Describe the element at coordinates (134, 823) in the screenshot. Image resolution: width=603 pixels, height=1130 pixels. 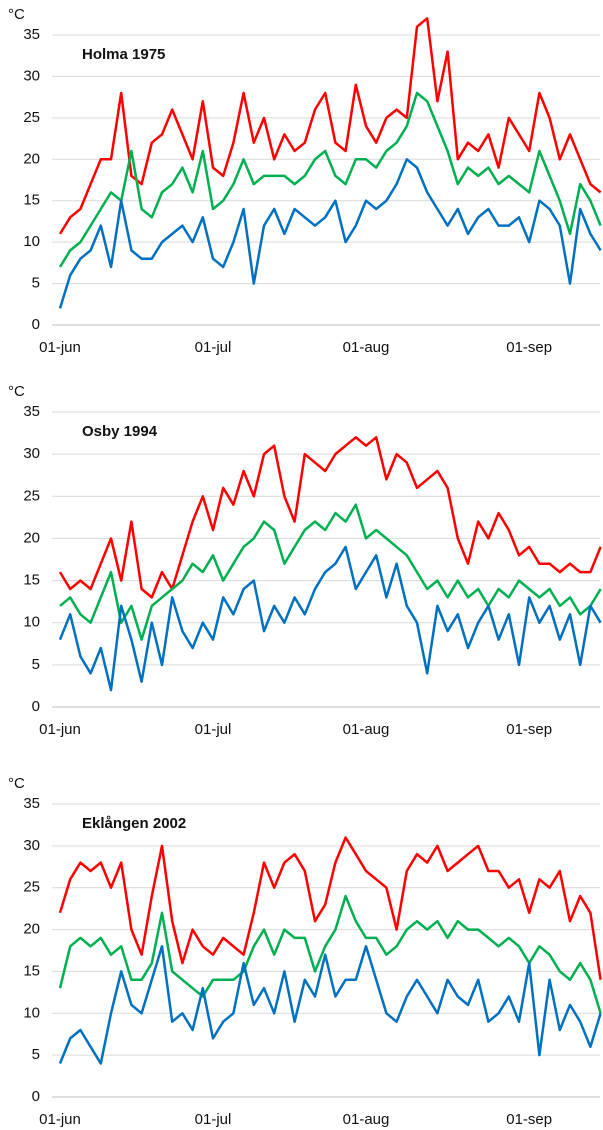
I see `chart-title: Eklången 2002` at that location.